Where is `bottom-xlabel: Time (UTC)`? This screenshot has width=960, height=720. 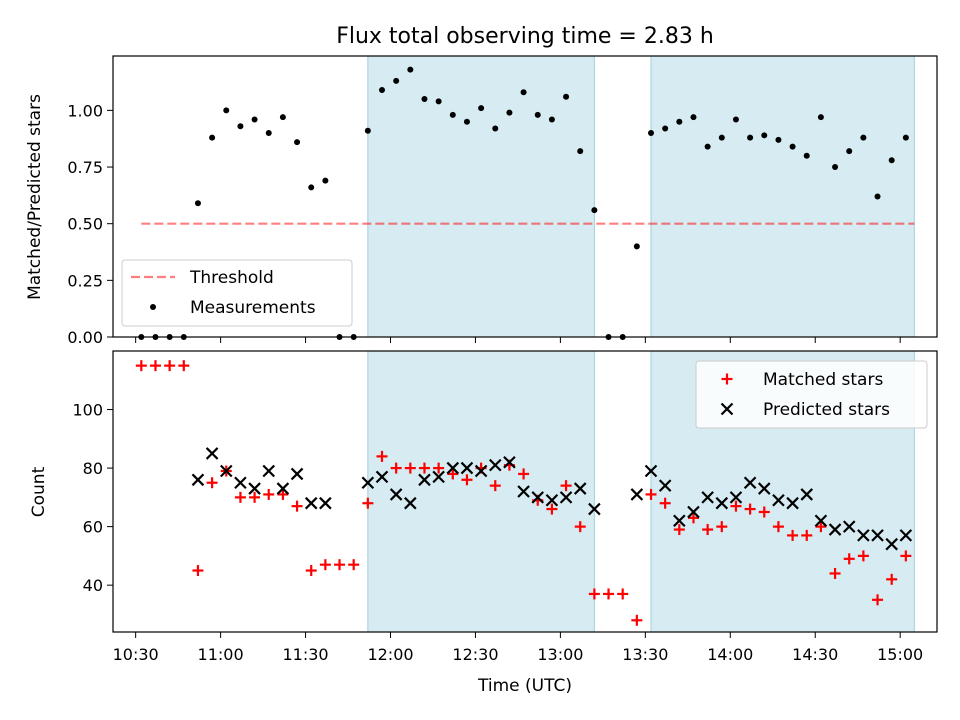
bottom-xlabel: Time (UTC) is located at coordinates (524, 686).